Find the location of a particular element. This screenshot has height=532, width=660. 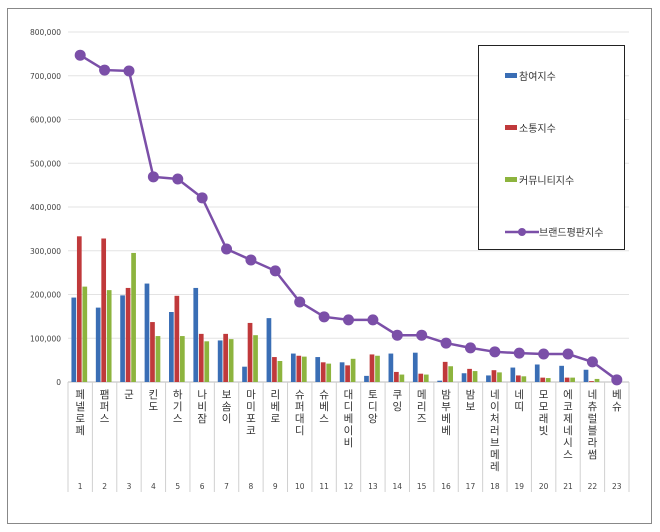

legend-line-marker is located at coordinates (522, 231).